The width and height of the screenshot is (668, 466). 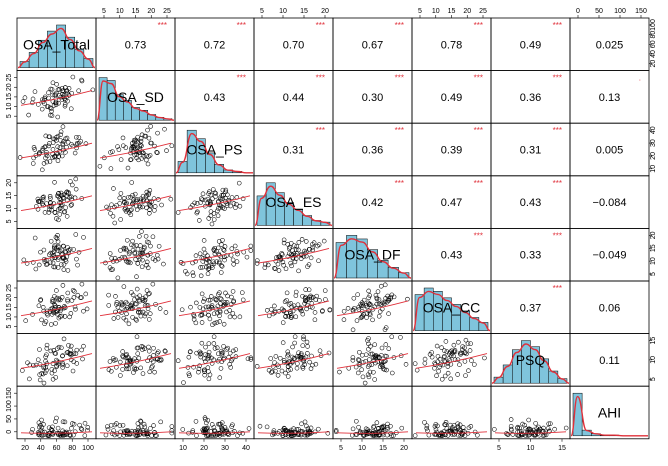 I want to click on top-axis-tick-label: 5, so click(x=262, y=11).